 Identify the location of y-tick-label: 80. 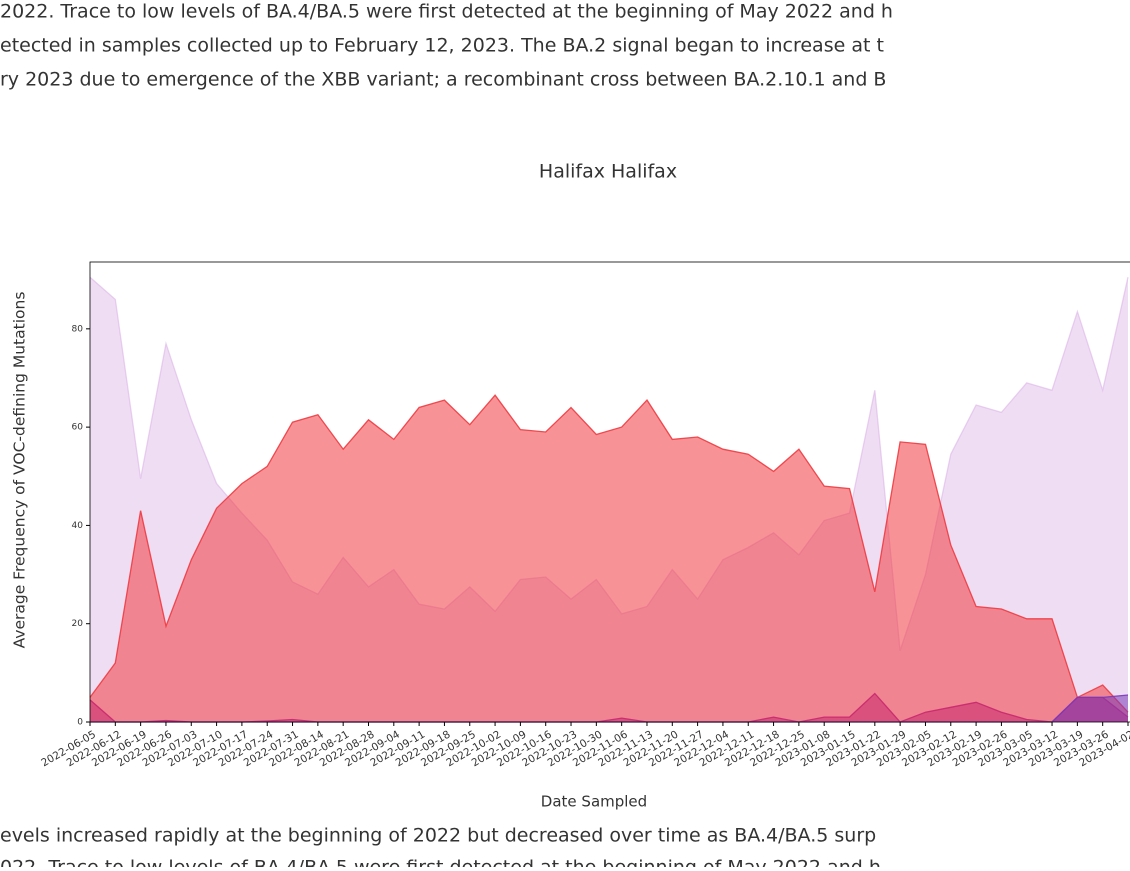
(78, 329).